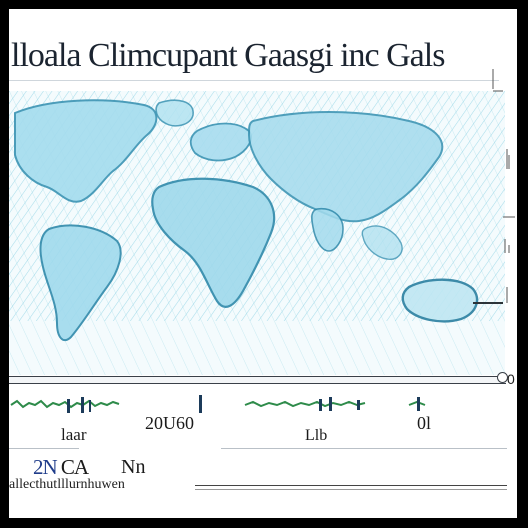 This screenshot has height=528, width=528. Describe the element at coordinates (424, 423) in the screenshot. I see `strip-label-d: 0l` at that location.